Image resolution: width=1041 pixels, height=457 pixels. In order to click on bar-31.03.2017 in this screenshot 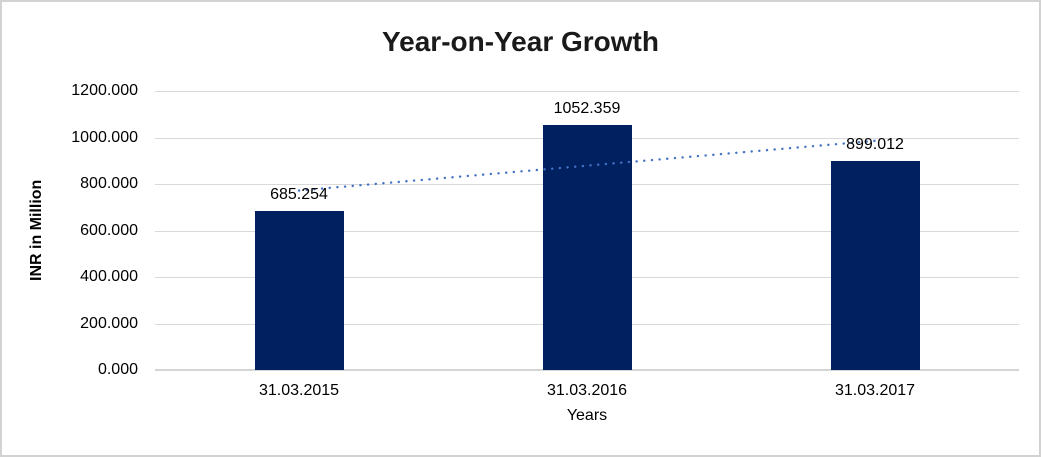, I will do `click(875, 265)`.